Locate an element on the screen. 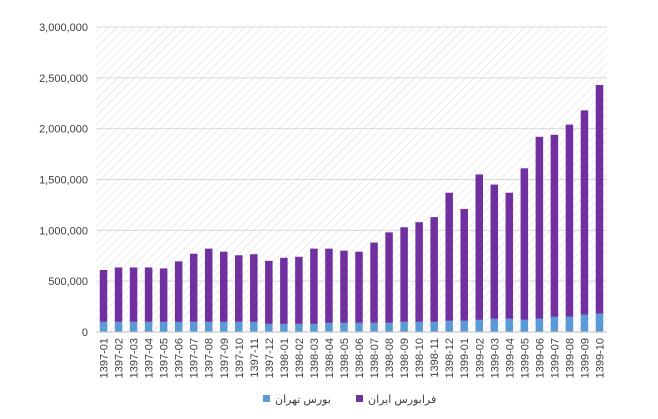 The height and width of the screenshot is (419, 658). x-tick-label: 1398-12 is located at coordinates (450, 358).